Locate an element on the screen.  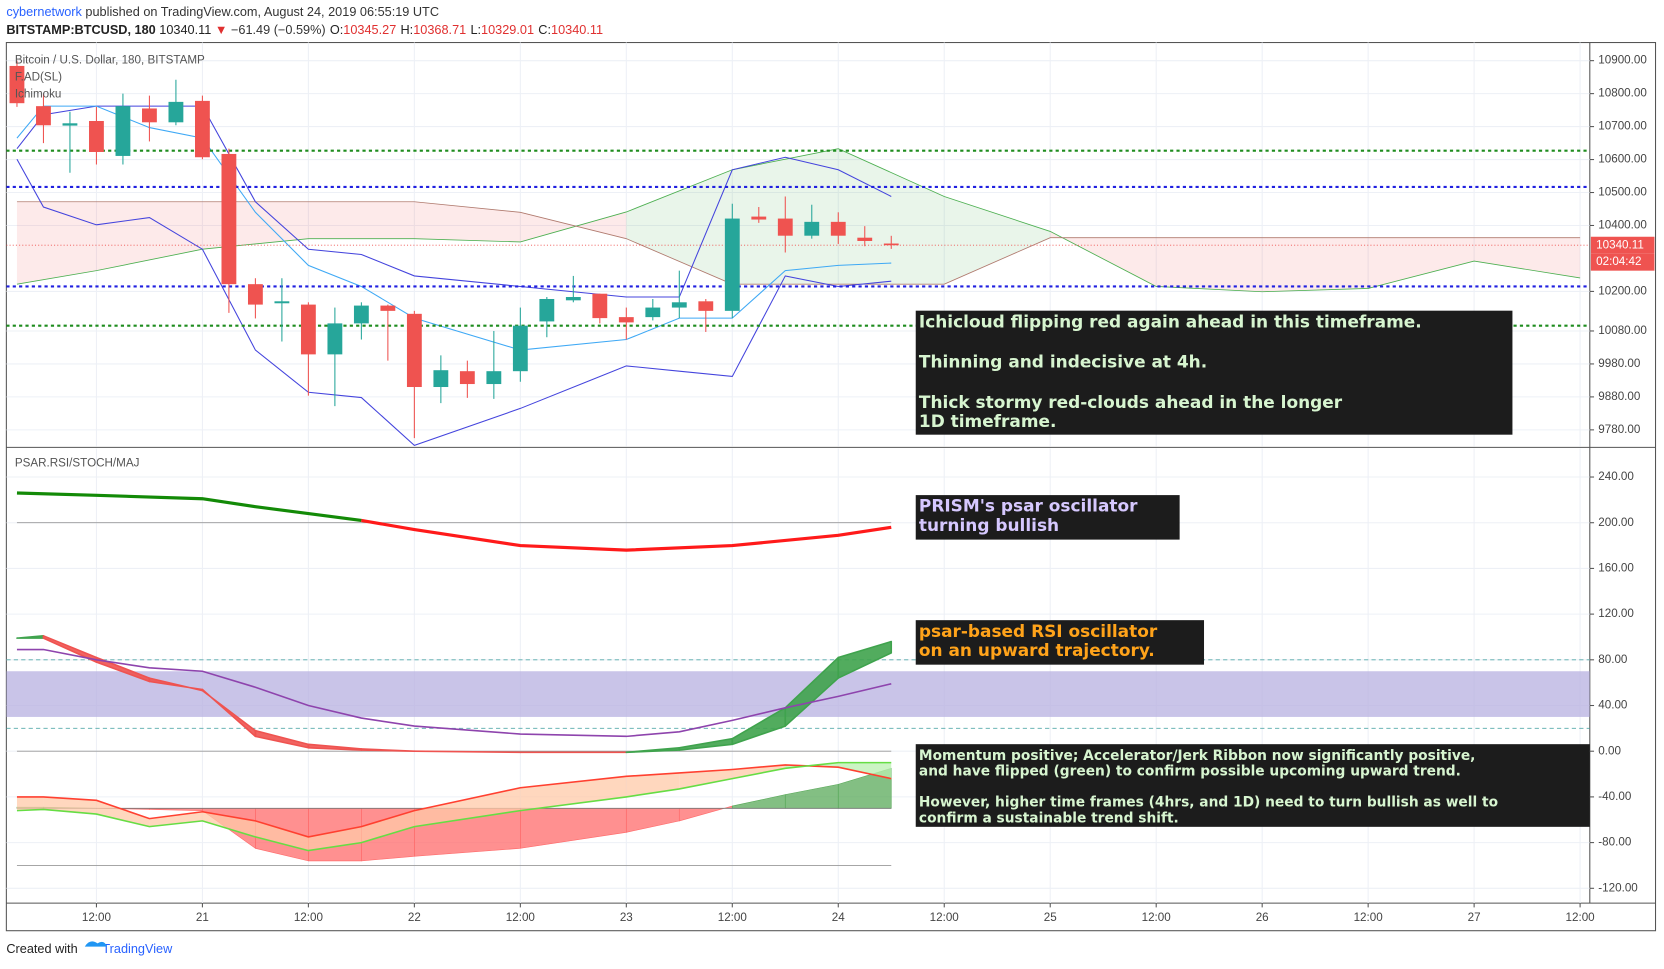
ohlc-label: H: is located at coordinates (407, 29).